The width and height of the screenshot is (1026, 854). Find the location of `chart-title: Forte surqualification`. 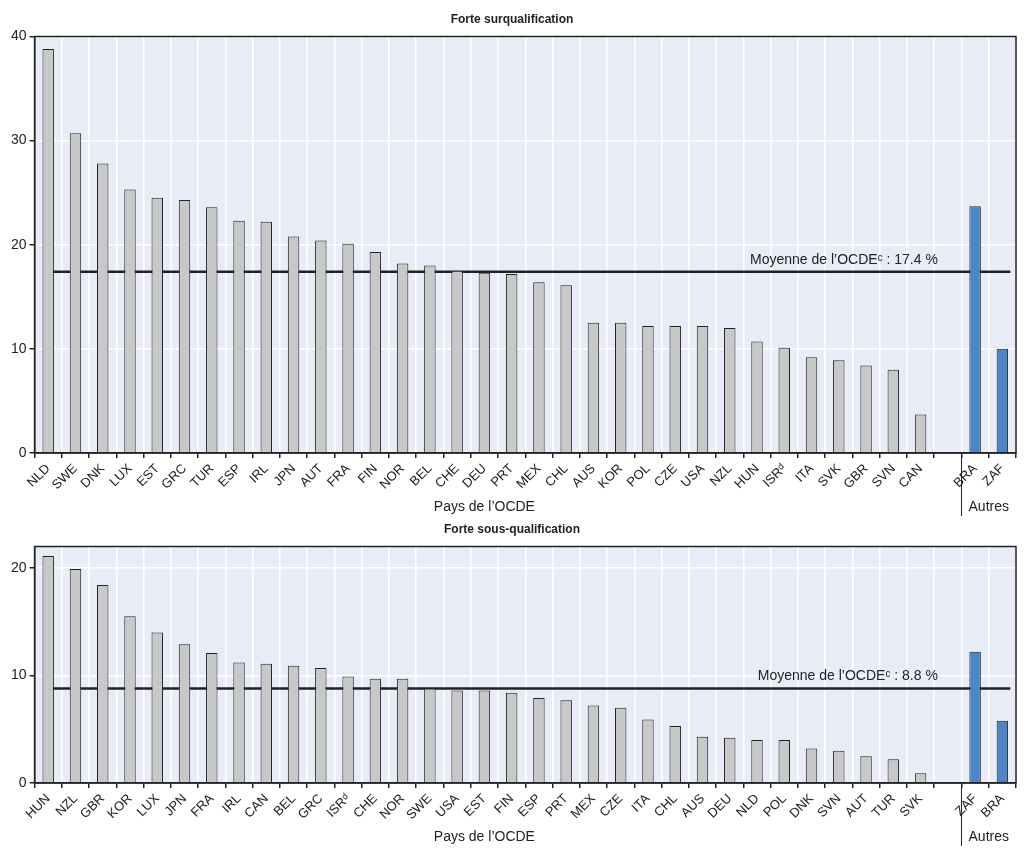

chart-title: Forte surqualification is located at coordinates (512, 18).